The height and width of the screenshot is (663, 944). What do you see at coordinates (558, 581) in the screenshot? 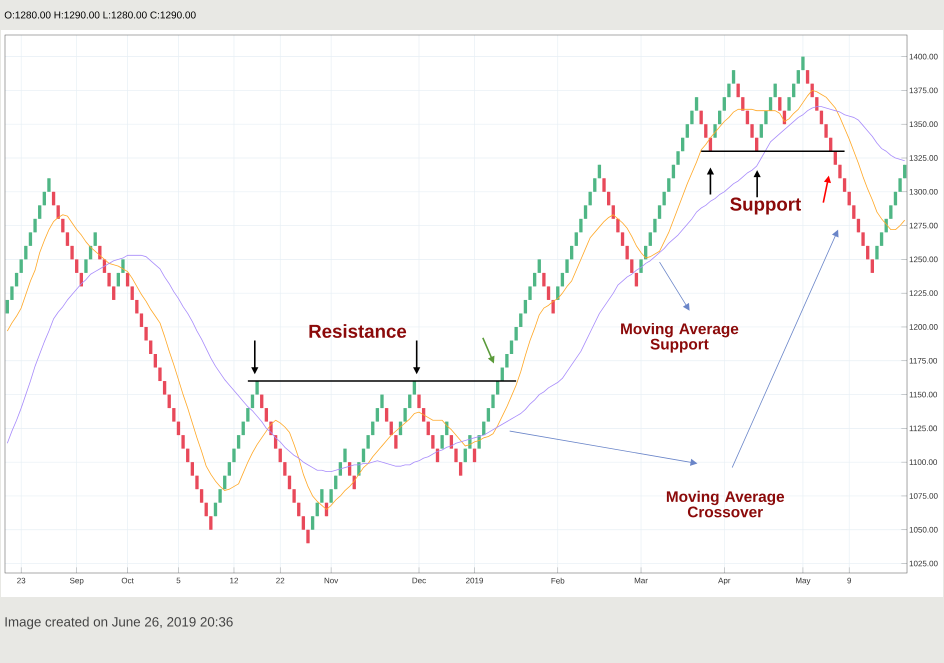
I see `x-tick-label: Feb` at bounding box center [558, 581].